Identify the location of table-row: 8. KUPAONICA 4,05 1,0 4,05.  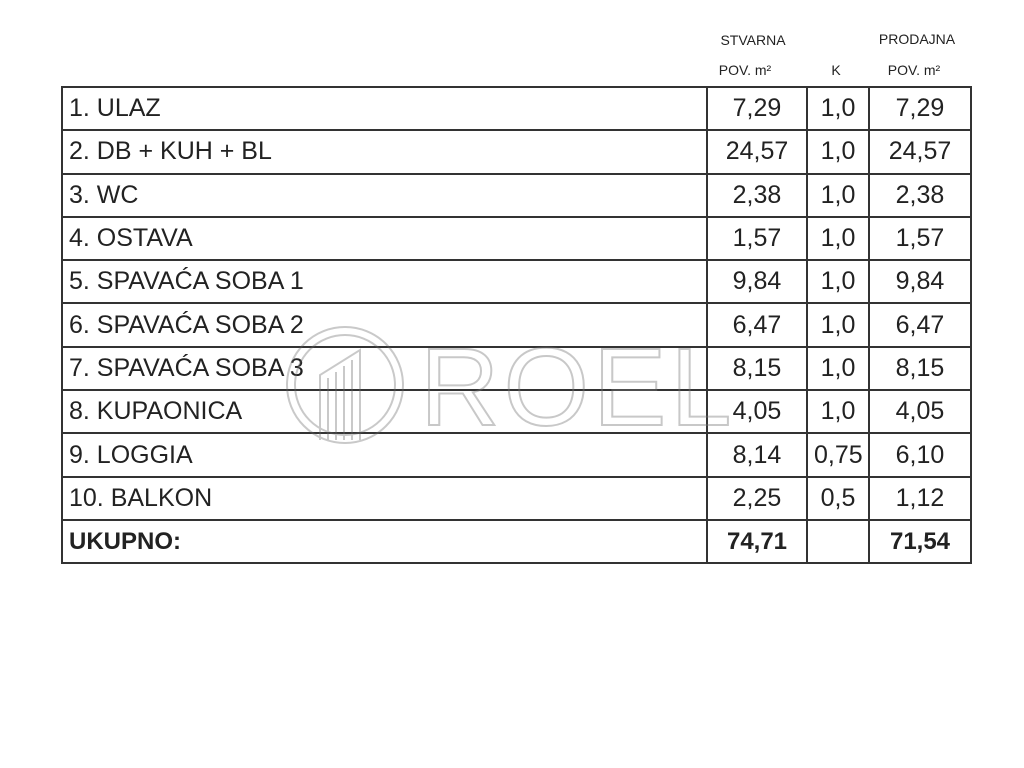
(516, 412).